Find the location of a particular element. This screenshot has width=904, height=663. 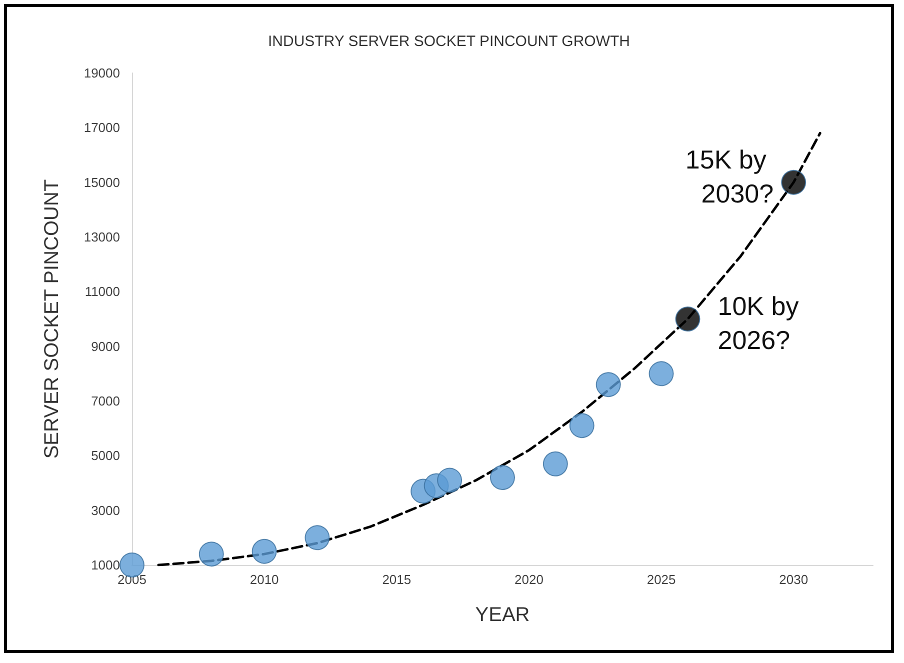

chart-title: INDUSTRY SERVER SOCKET PINCOUNT GROWTH is located at coordinates (449, 41).